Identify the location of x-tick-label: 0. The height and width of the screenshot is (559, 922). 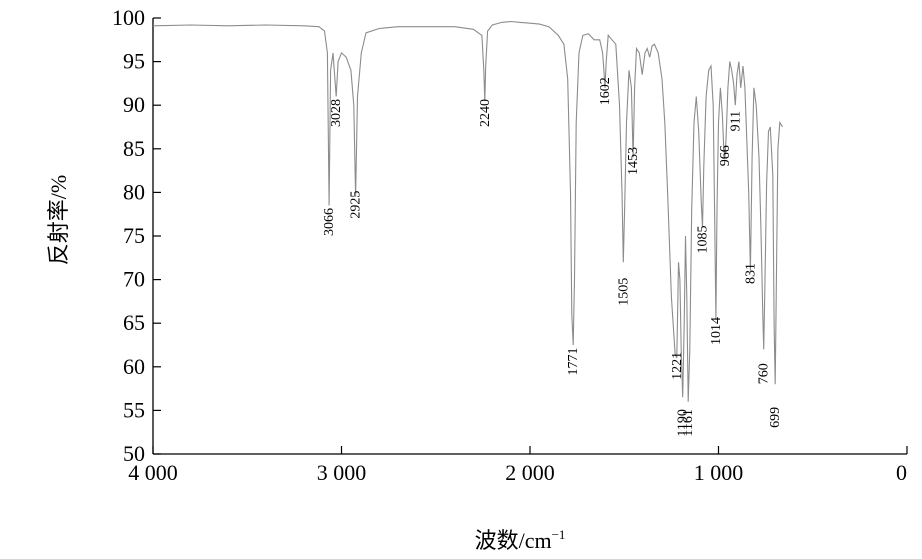
(901, 472).